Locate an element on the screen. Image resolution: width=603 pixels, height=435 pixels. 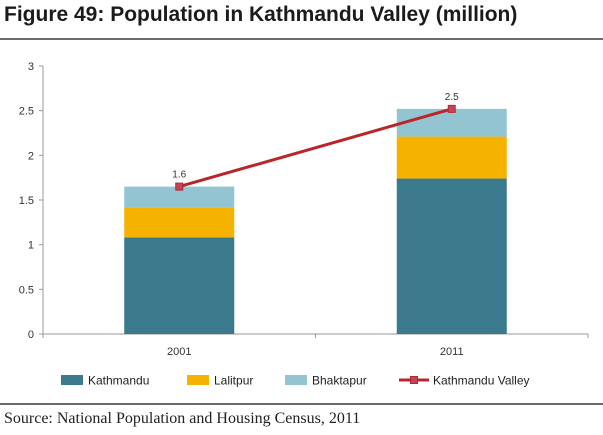
y-tick-label: 2 is located at coordinates (31, 156).